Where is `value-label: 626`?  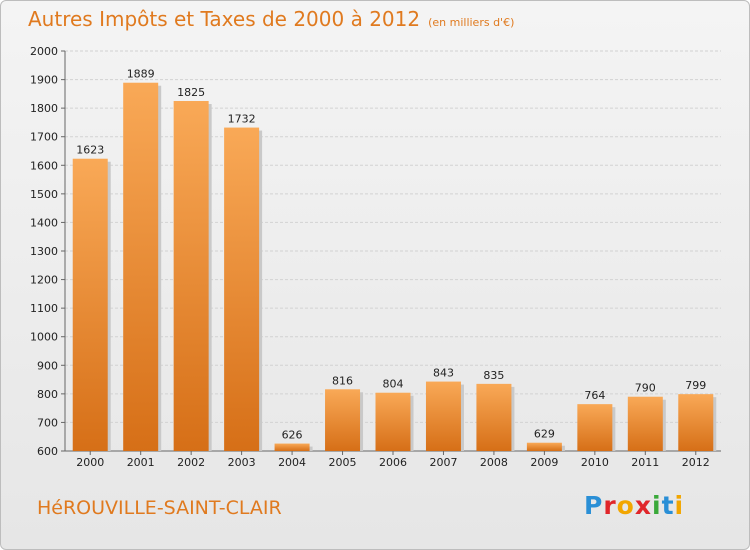 value-label: 626 is located at coordinates (292, 435).